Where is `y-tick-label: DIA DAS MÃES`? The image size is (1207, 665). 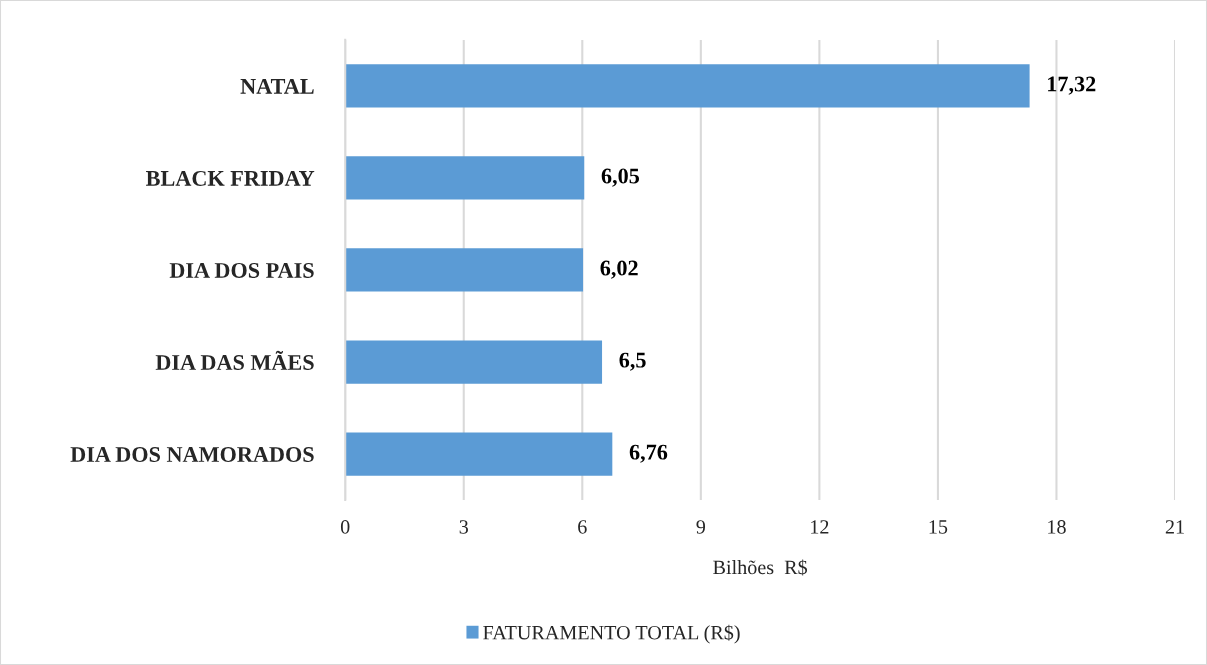 y-tick-label: DIA DAS MÃES is located at coordinates (234, 360).